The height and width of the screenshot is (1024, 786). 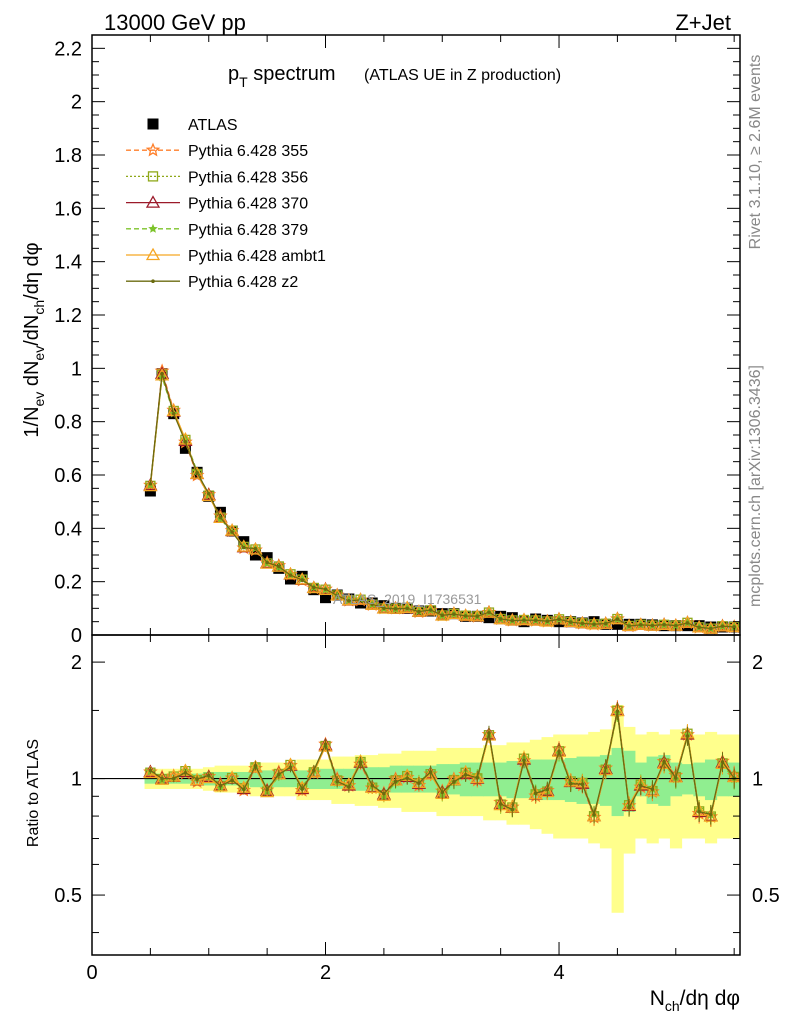 I want to click on y-tick-label: 1, so click(x=76, y=369).